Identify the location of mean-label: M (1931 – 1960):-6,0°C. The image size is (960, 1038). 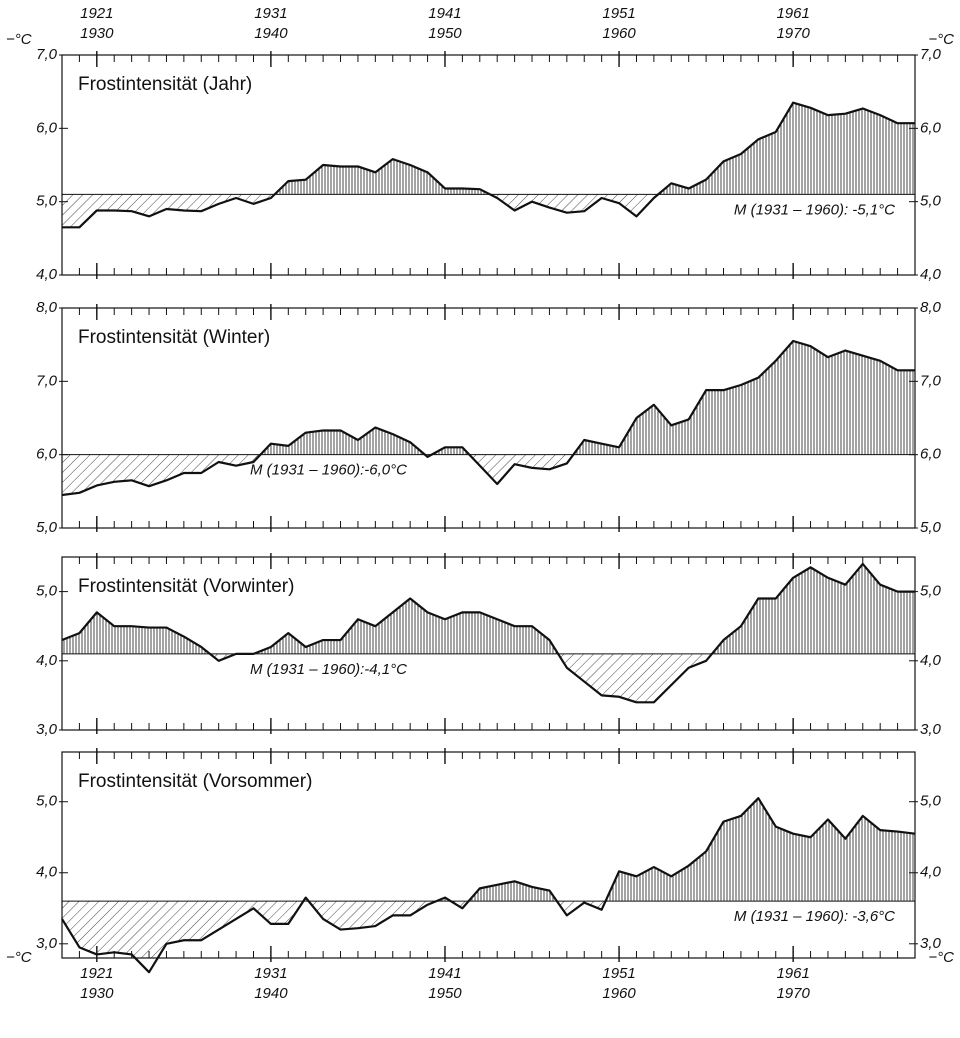
(328, 470).